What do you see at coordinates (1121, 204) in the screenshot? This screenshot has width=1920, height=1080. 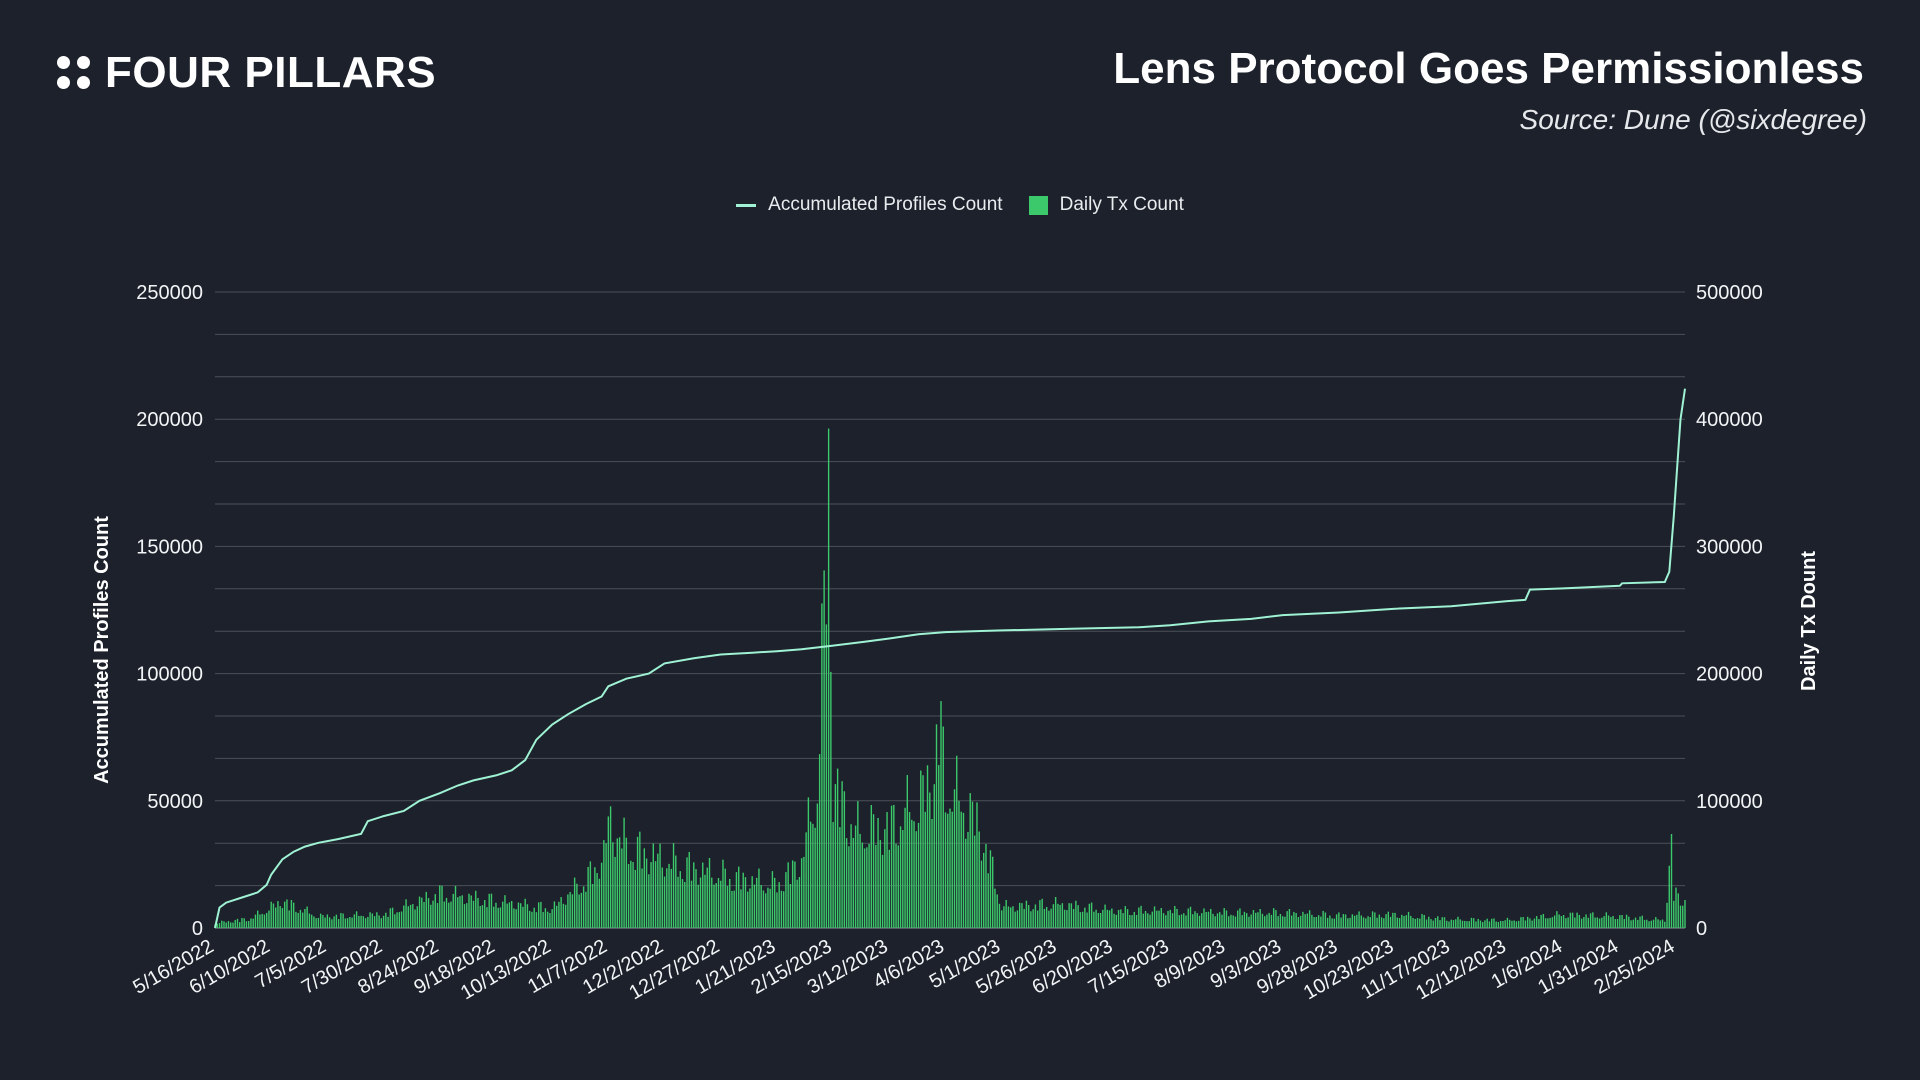 I see `legend-label-tx: Daily Tx Count` at bounding box center [1121, 204].